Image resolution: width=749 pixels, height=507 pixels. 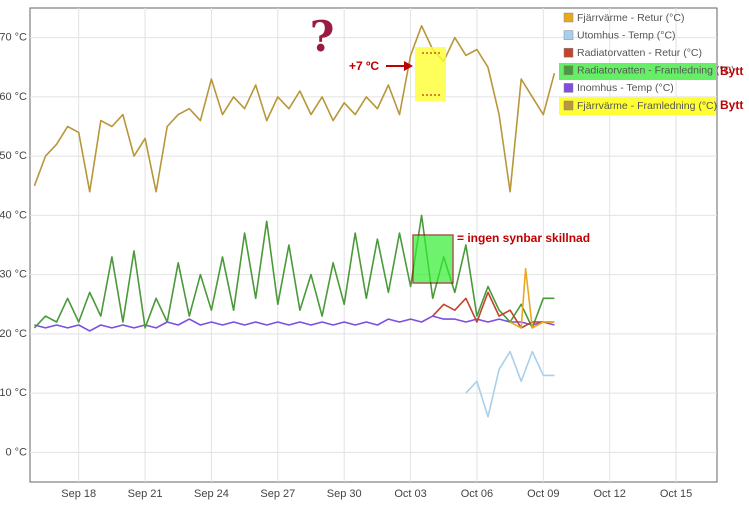 What do you see at coordinates (647, 106) in the screenshot?
I see `legend-label: Fjärrvärme - Framledning (°C)` at bounding box center [647, 106].